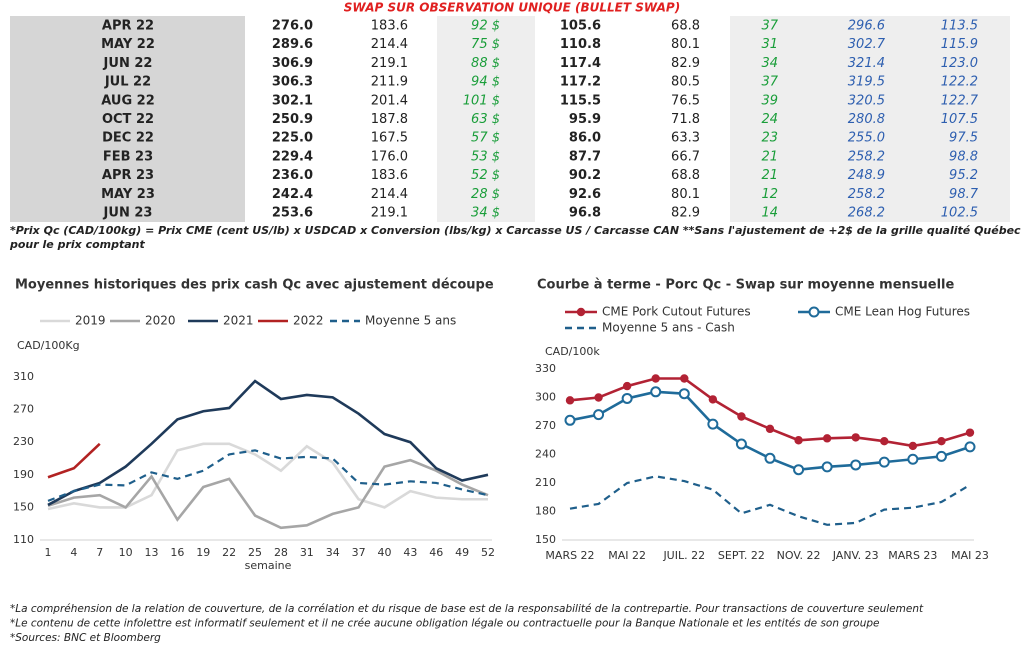 Image resolution: width=1024 pixels, height=668 pixels. What do you see at coordinates (685, 119) in the screenshot?
I see `table-cell: 71.8` at bounding box center [685, 119].